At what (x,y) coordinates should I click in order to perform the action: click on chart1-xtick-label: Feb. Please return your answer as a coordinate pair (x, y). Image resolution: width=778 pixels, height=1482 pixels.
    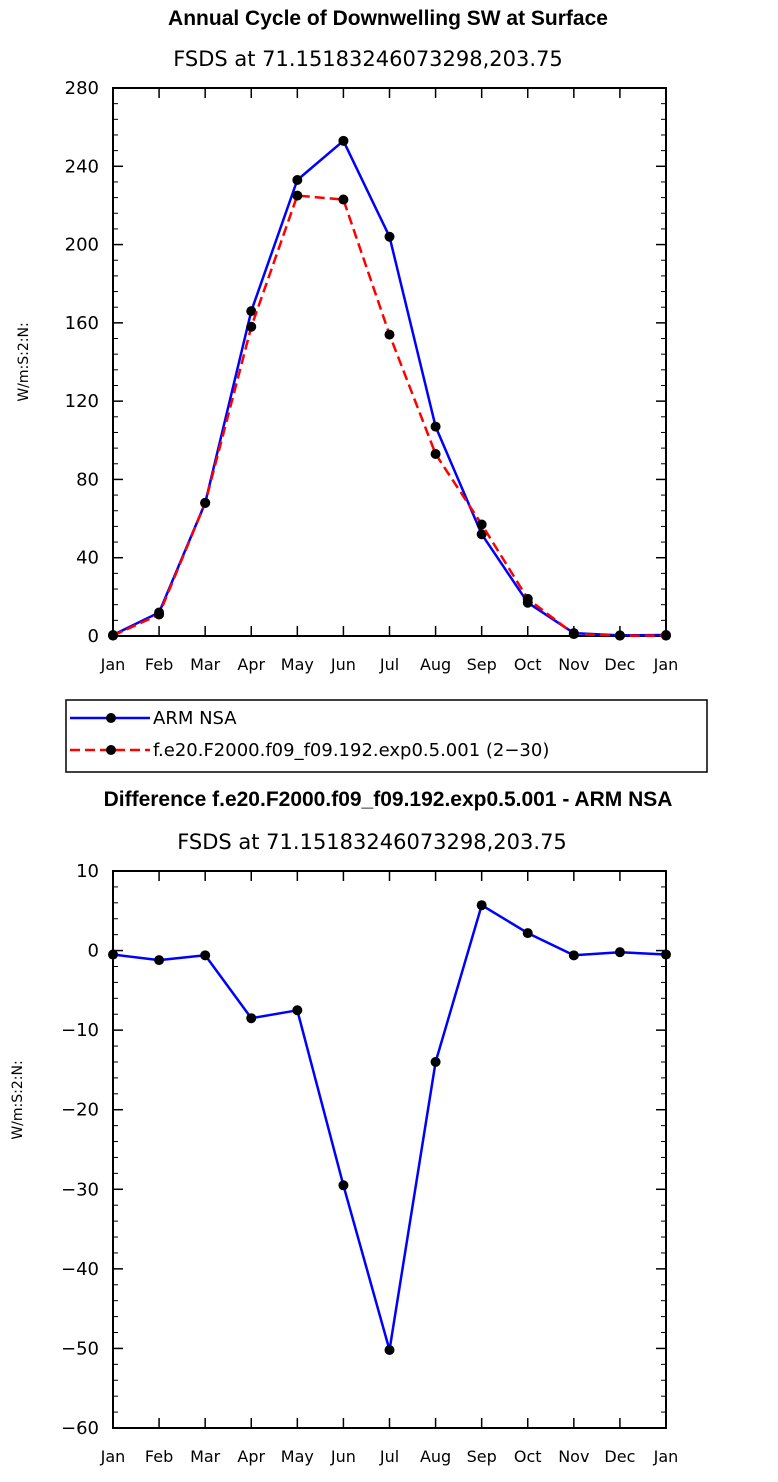
    Looking at the image, I should click on (159, 664).